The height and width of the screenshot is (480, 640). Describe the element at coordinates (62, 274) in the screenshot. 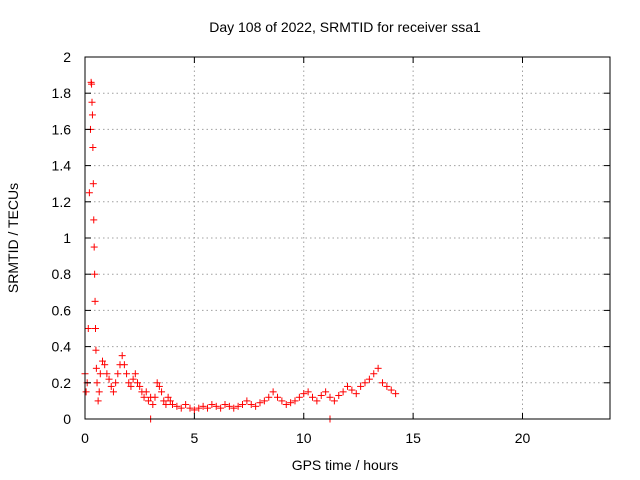

I see `y-tick-label: 0.8` at that location.